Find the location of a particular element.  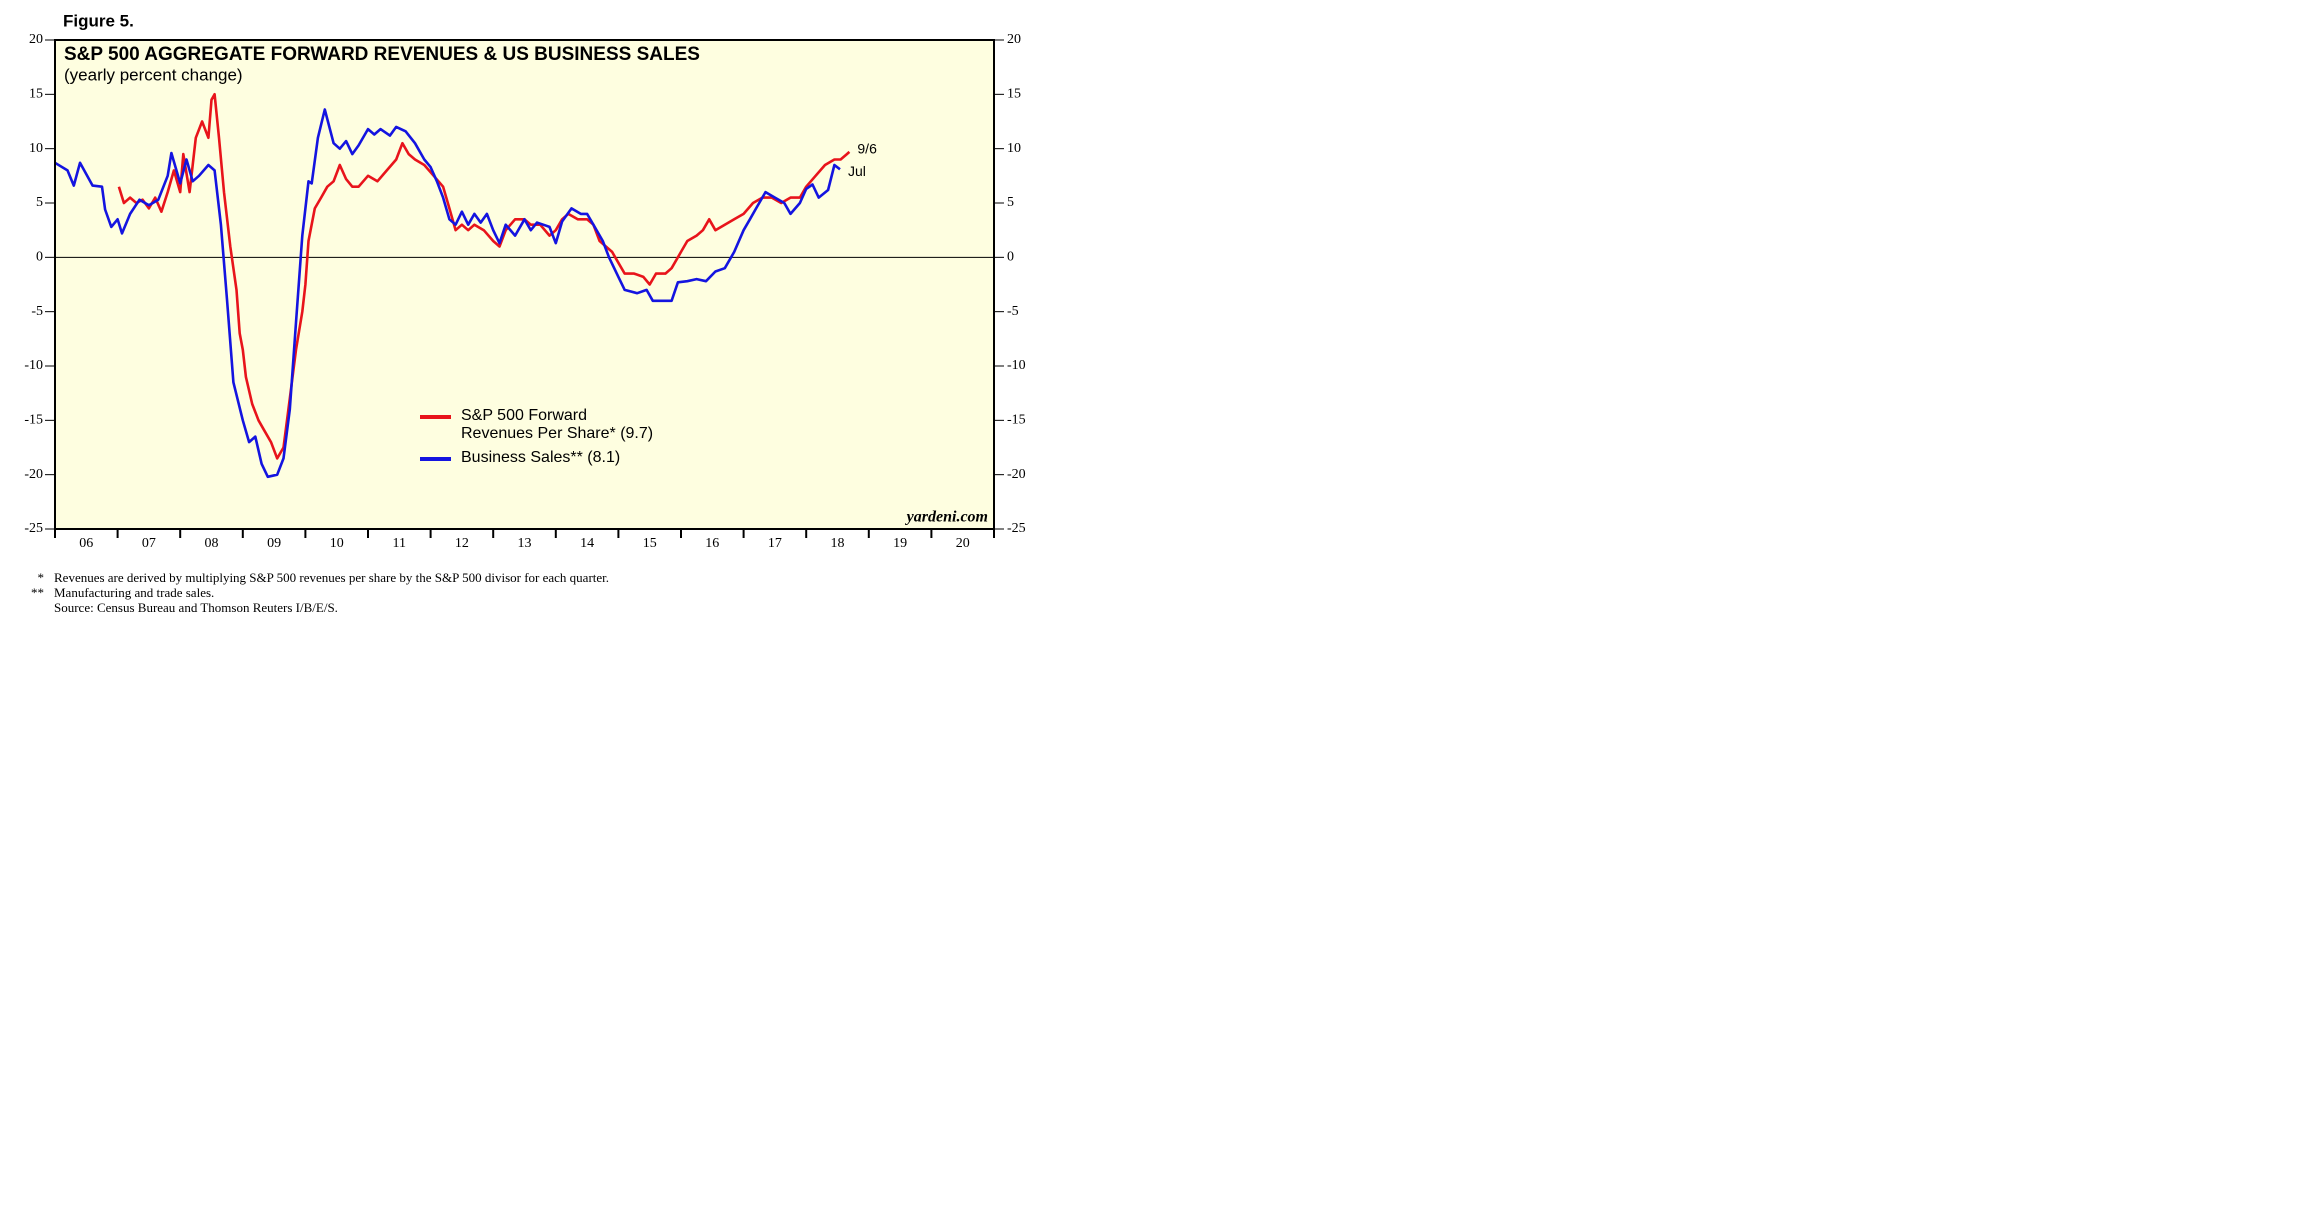

x-tick-label: 13 is located at coordinates (525, 543).